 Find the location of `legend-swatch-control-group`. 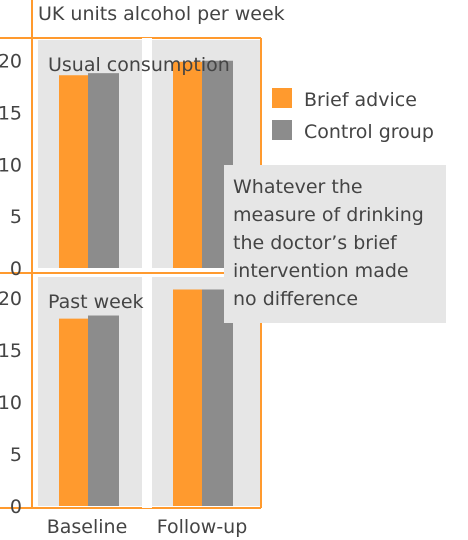

legend-swatch-control-group is located at coordinates (282, 130).